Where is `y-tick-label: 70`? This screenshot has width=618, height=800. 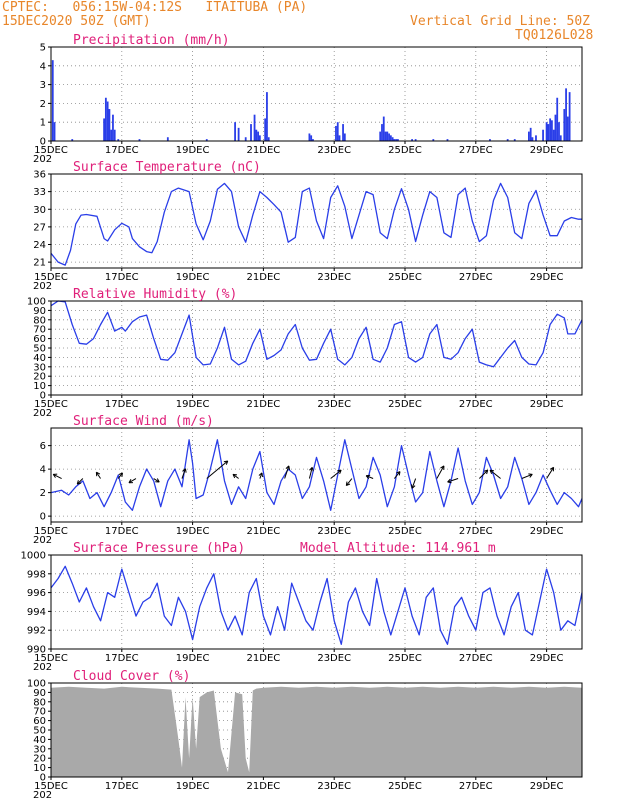
y-tick-label: 70 is located at coordinates (39, 712).